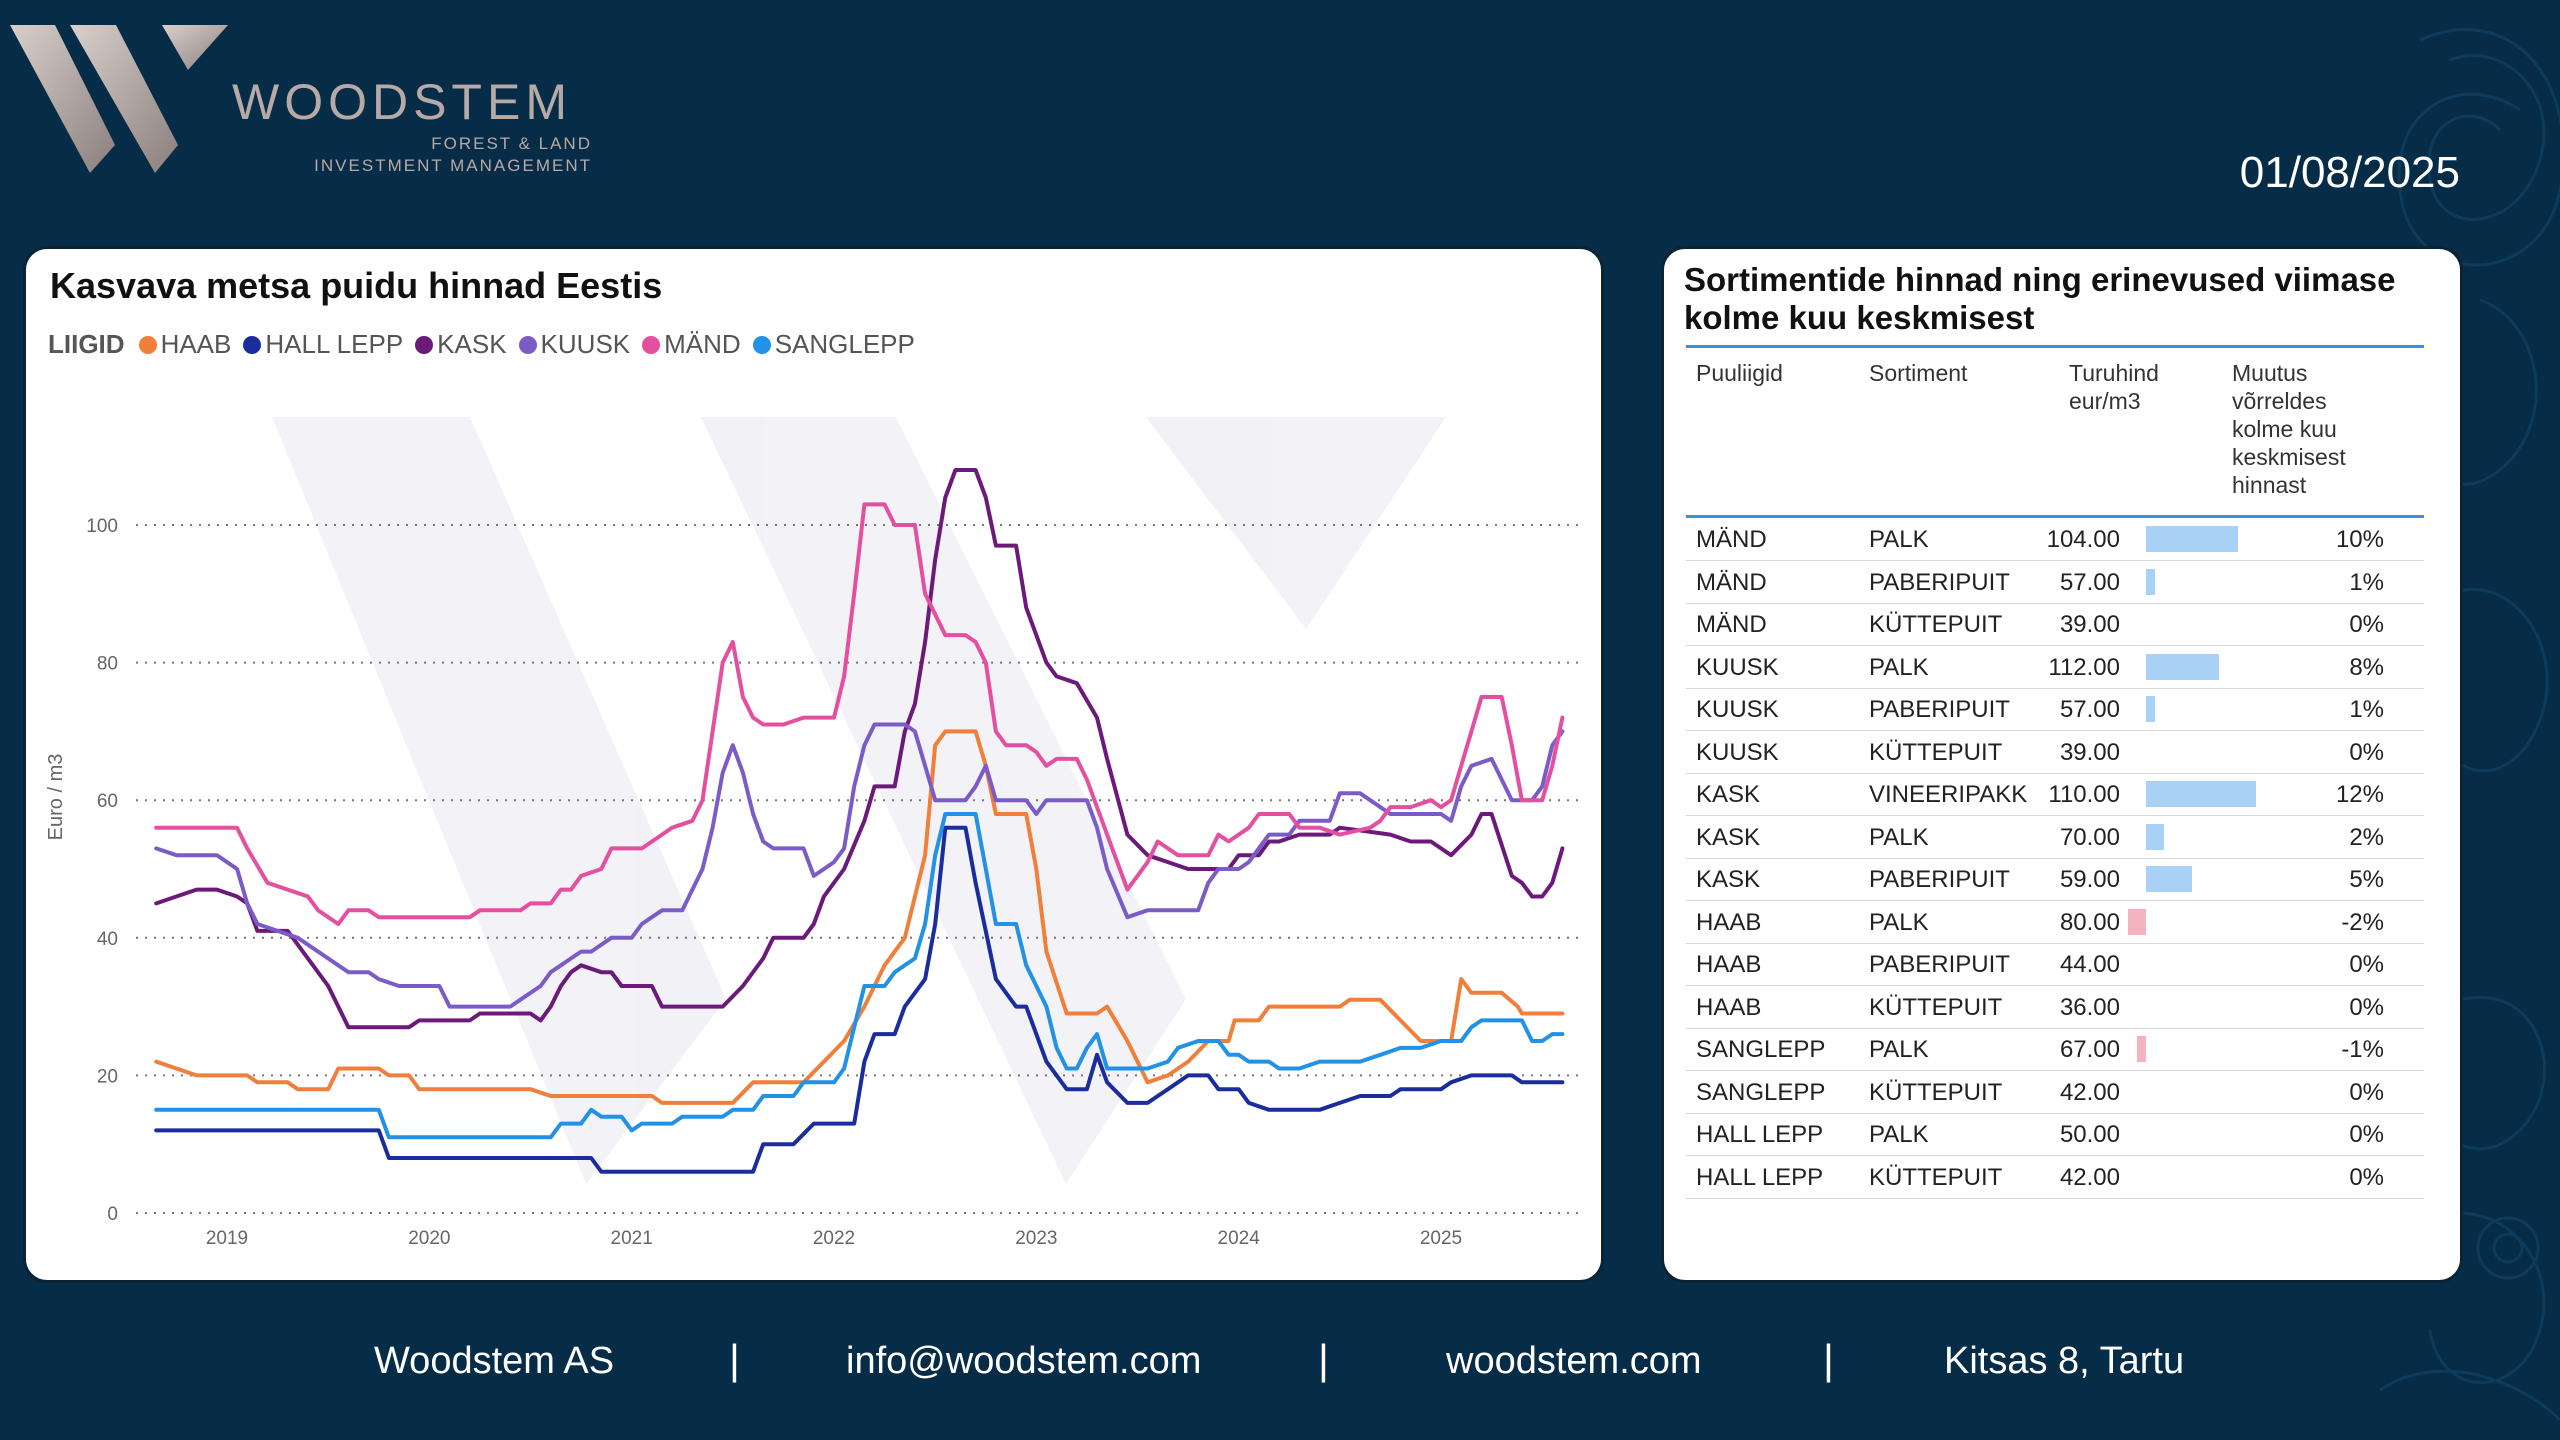 Image resolution: width=2560 pixels, height=1440 pixels. Describe the element at coordinates (1918, 373) in the screenshot. I see `column-header-assortment: Sortiment` at that location.